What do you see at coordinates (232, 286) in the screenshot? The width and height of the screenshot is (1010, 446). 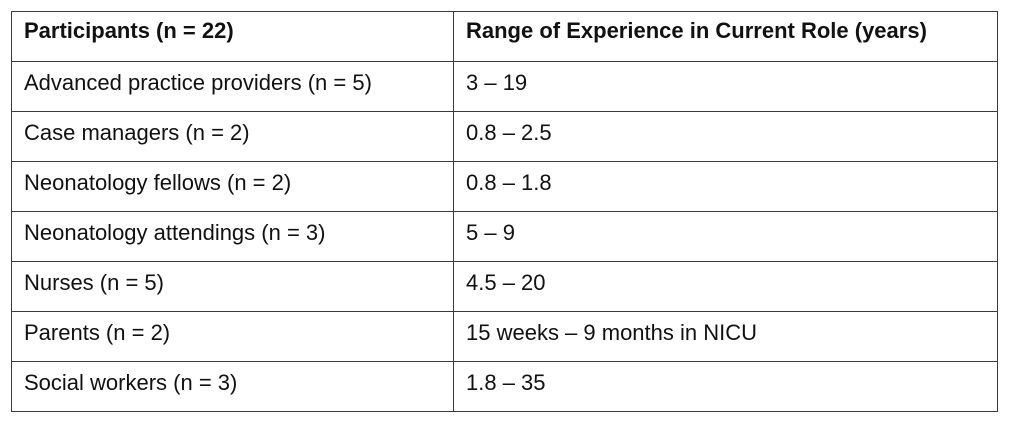 I see `participant-group-cell: Nurses (n = 5)` at bounding box center [232, 286].